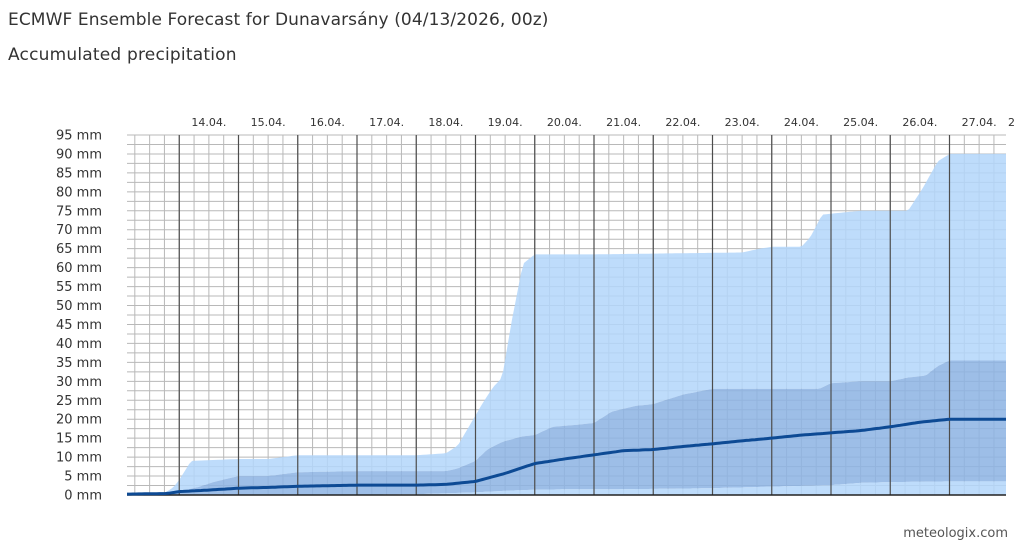 The height and width of the screenshot is (546, 1024). Describe the element at coordinates (79, 211) in the screenshot. I see `y-tick-label: 75 mm` at that location.